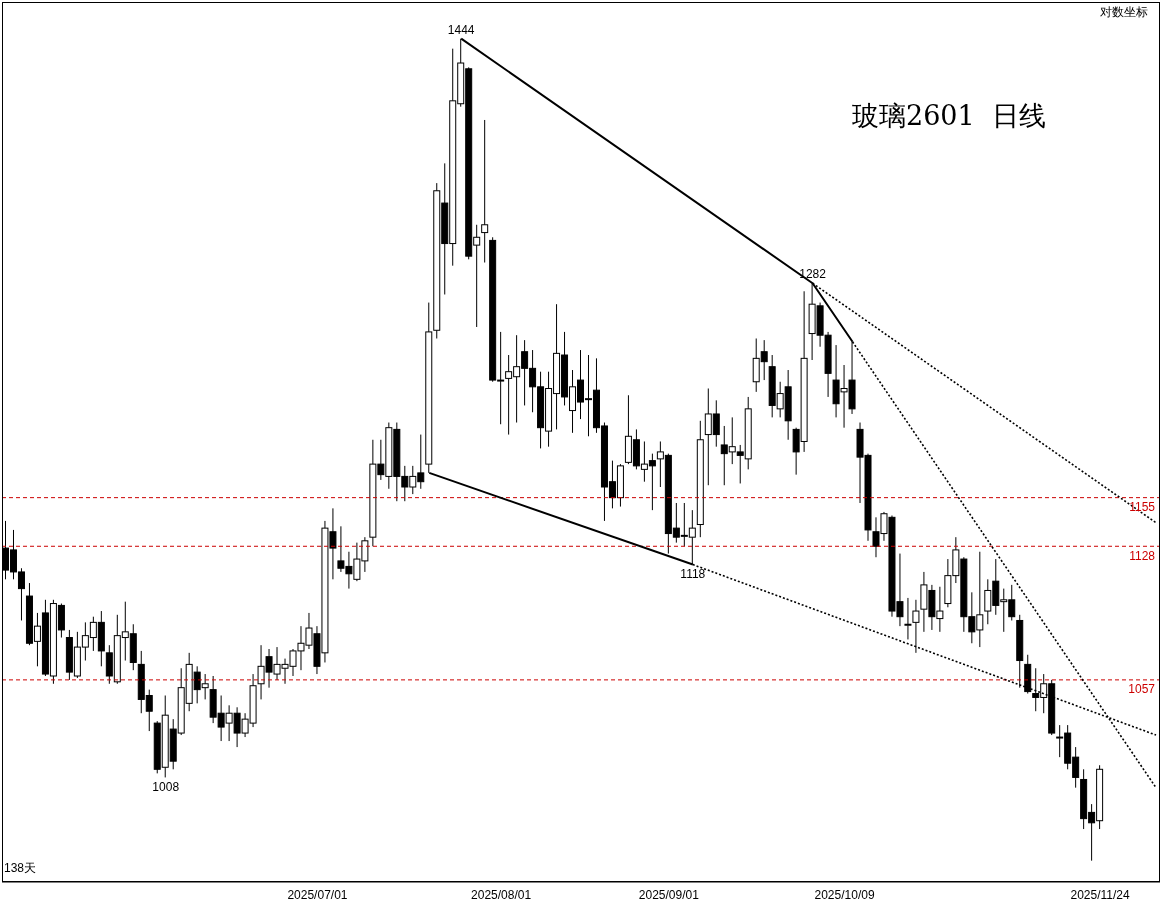  I want to click on x-tick-label: 2025/10/09, so click(844, 893).